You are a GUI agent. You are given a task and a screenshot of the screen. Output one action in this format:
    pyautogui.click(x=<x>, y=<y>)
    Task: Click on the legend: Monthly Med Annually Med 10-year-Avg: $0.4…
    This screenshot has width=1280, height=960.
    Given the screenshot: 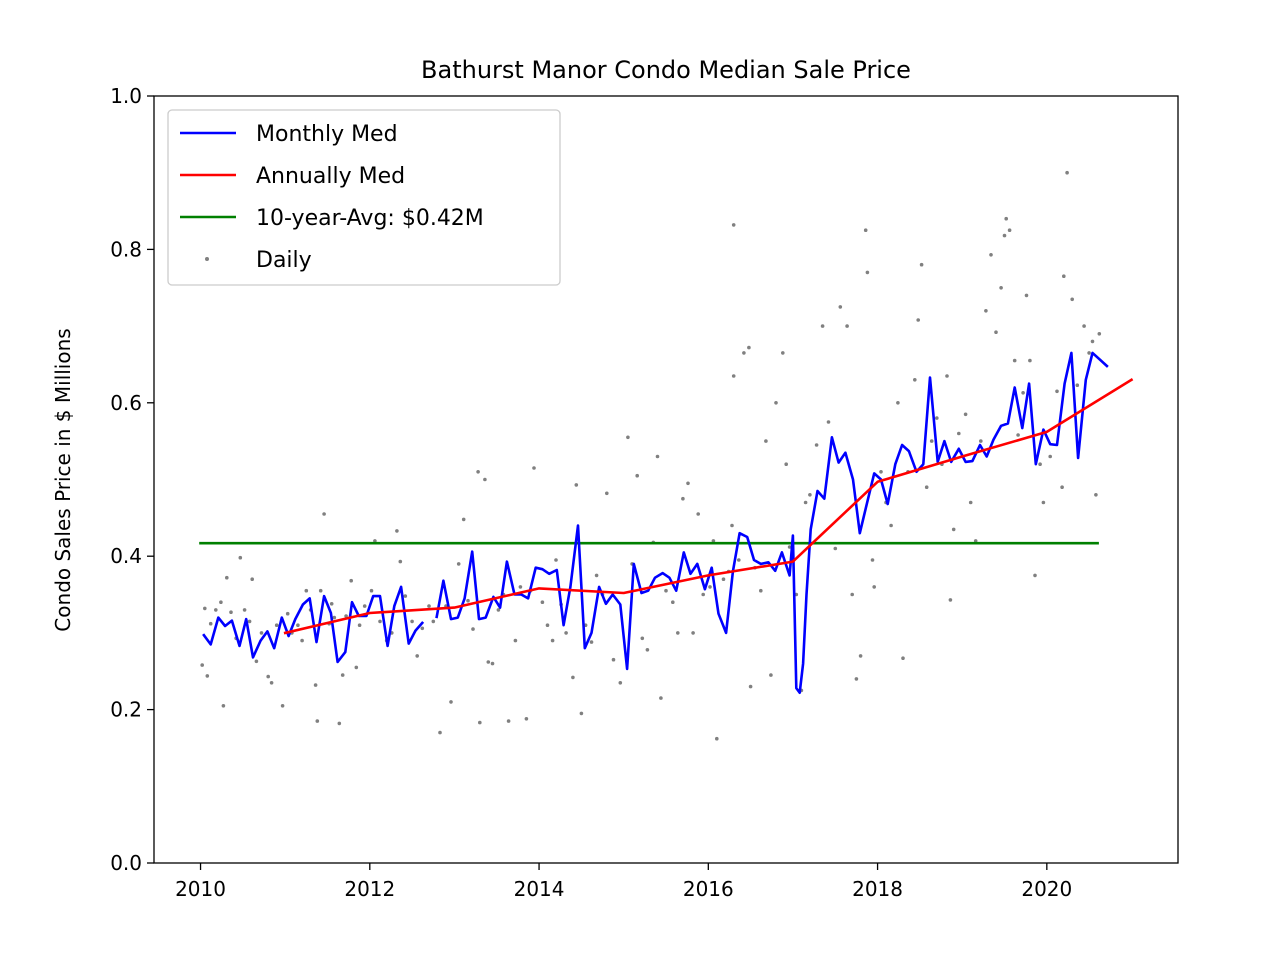 What is the action you would take?
    pyautogui.click(x=364, y=197)
    